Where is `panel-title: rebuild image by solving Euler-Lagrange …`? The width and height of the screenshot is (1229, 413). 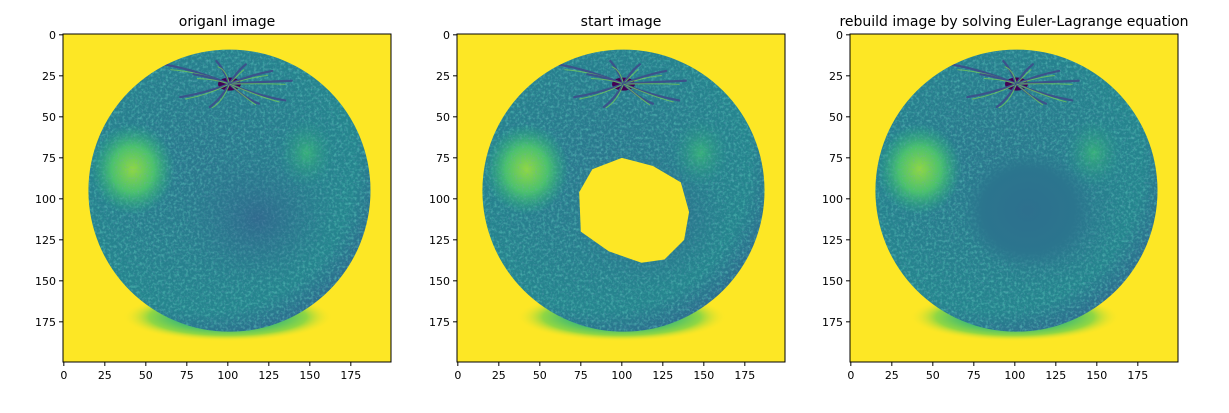
panel-title: rebuild image by solving Euler-Lagrange … is located at coordinates (1013, 22).